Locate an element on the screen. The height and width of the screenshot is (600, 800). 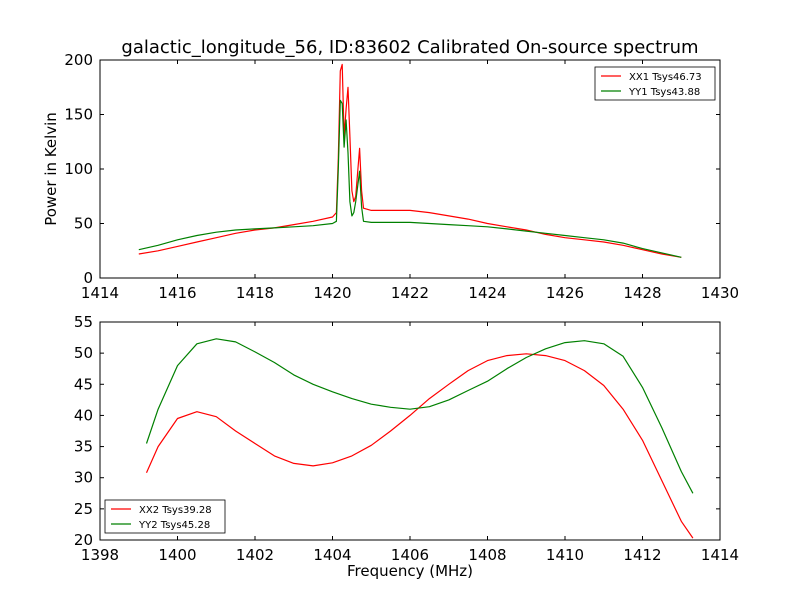
y-tick-label: 55 is located at coordinates (83, 322).